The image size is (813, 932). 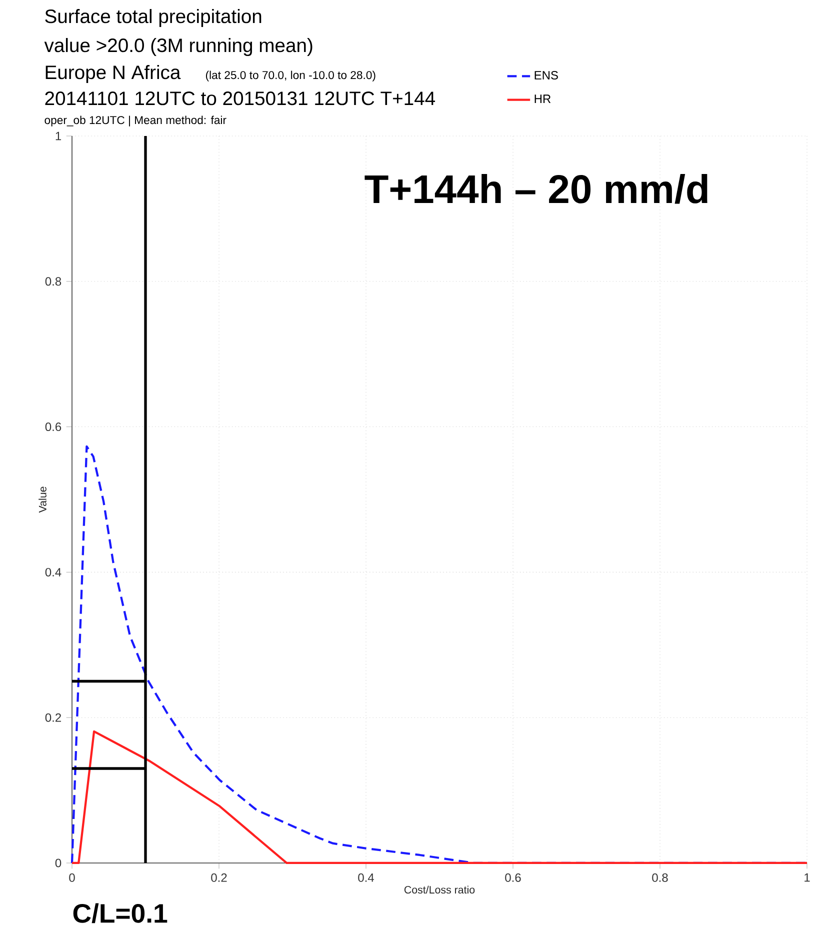 I want to click on annotation: T+144h – 20 mm/d, so click(x=536, y=189).